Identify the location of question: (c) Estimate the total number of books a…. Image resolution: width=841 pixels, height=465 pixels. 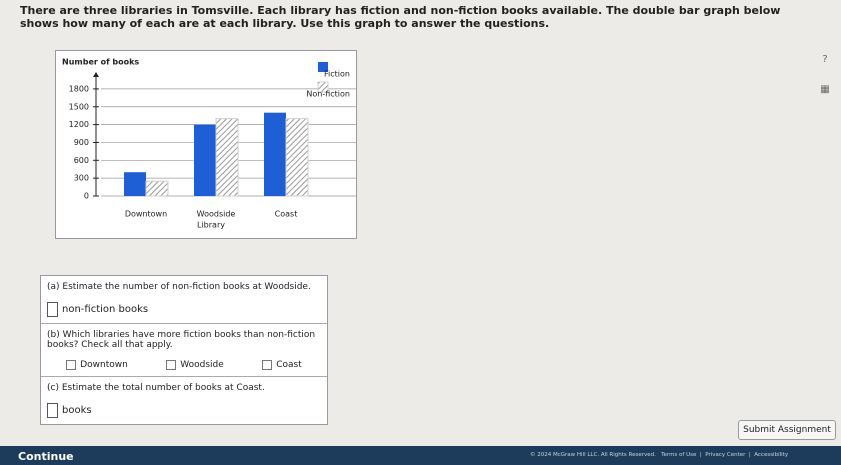
(184, 400).